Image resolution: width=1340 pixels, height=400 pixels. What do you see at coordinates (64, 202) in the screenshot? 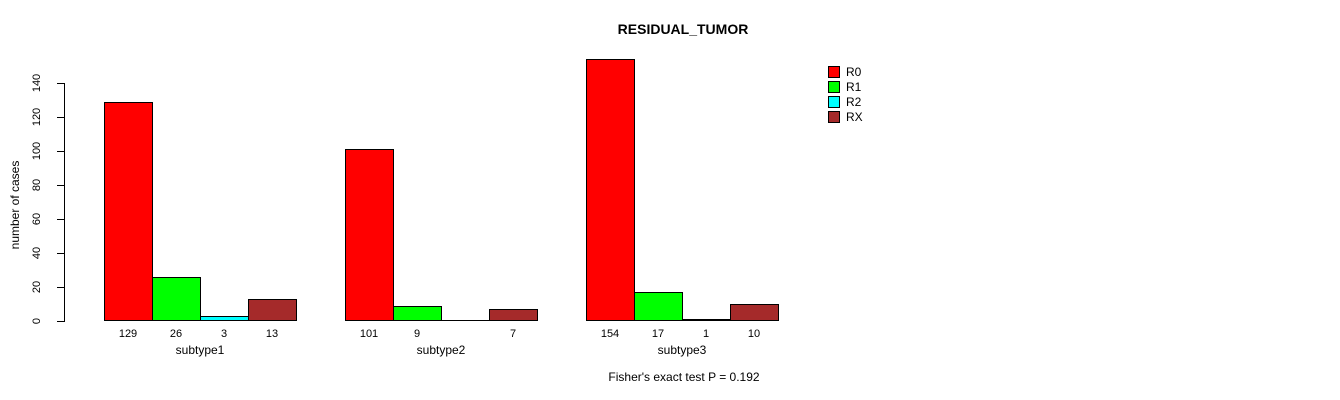
I see `y-axis-line` at bounding box center [64, 202].